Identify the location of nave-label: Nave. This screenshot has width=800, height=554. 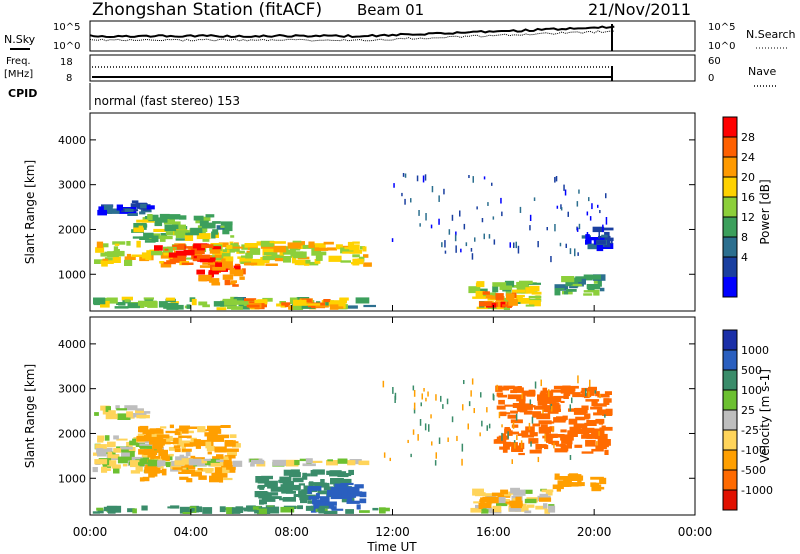
(762, 71).